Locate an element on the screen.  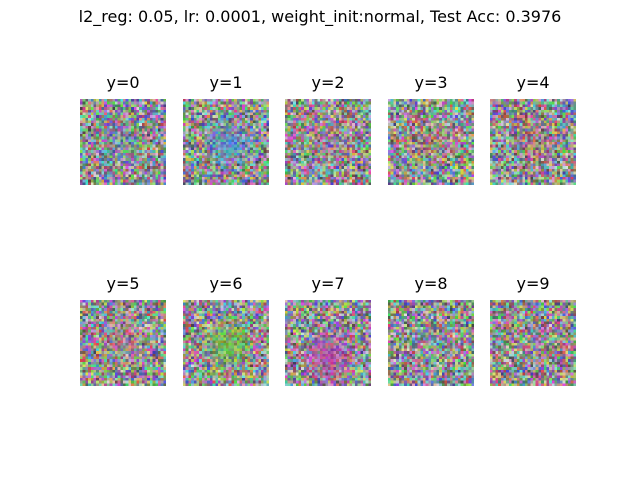
weight-panel-7: y=7 is located at coordinates (328, 330).